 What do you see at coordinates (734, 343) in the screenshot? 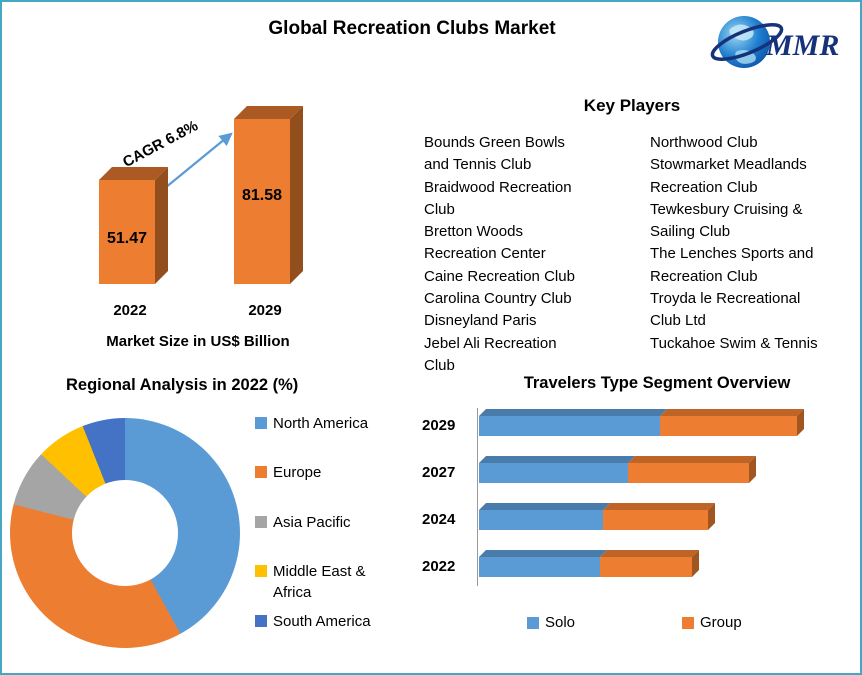
I see `key-player-item: Tuckahoe Swim & Tennis` at bounding box center [734, 343].